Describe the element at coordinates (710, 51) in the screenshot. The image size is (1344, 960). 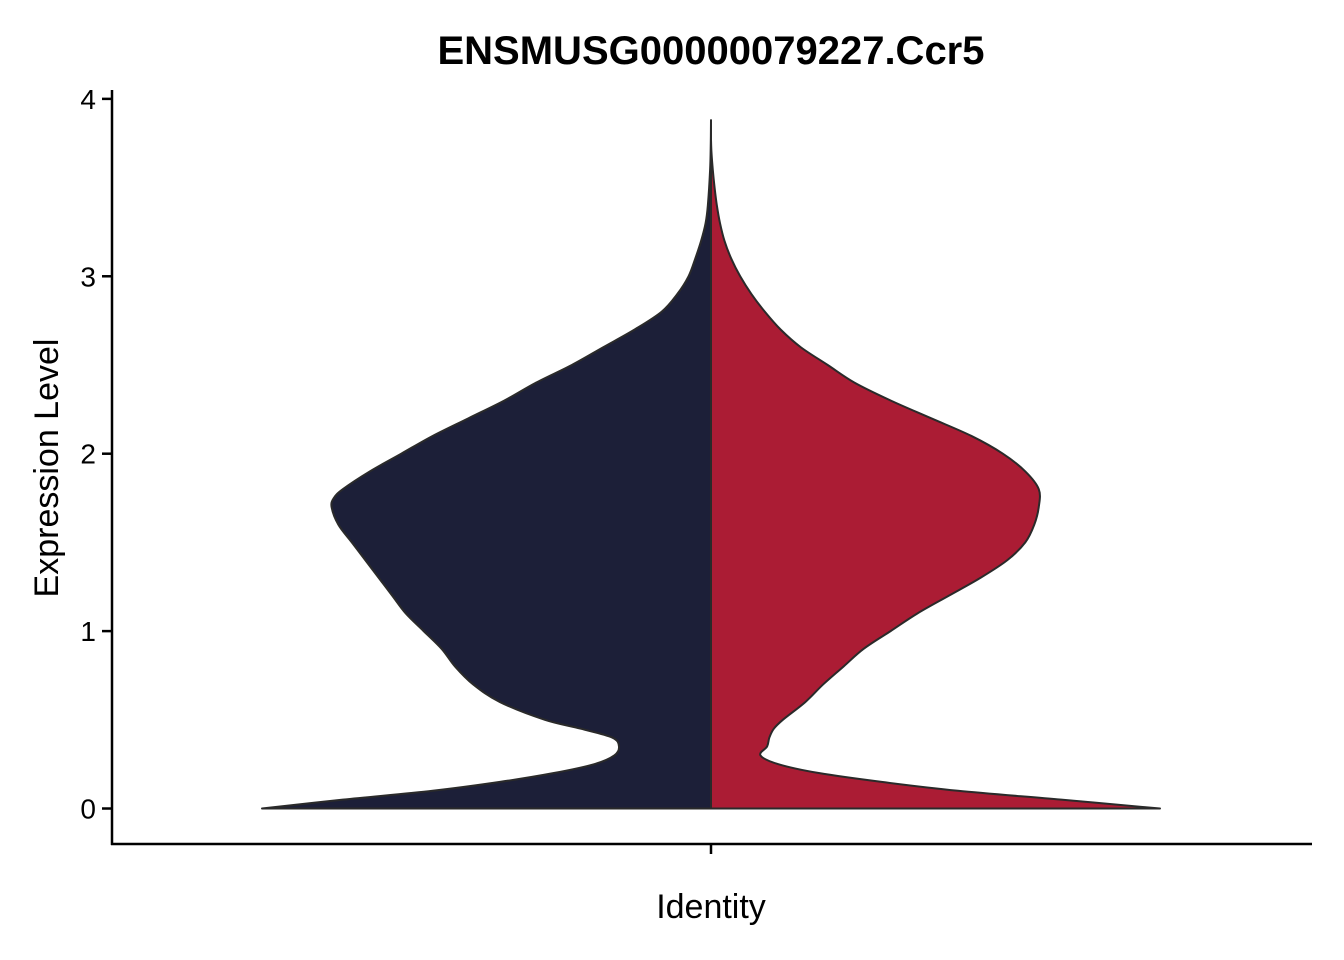
I see `chart-title: ENSMUSG00000079227.Ccr5` at that location.